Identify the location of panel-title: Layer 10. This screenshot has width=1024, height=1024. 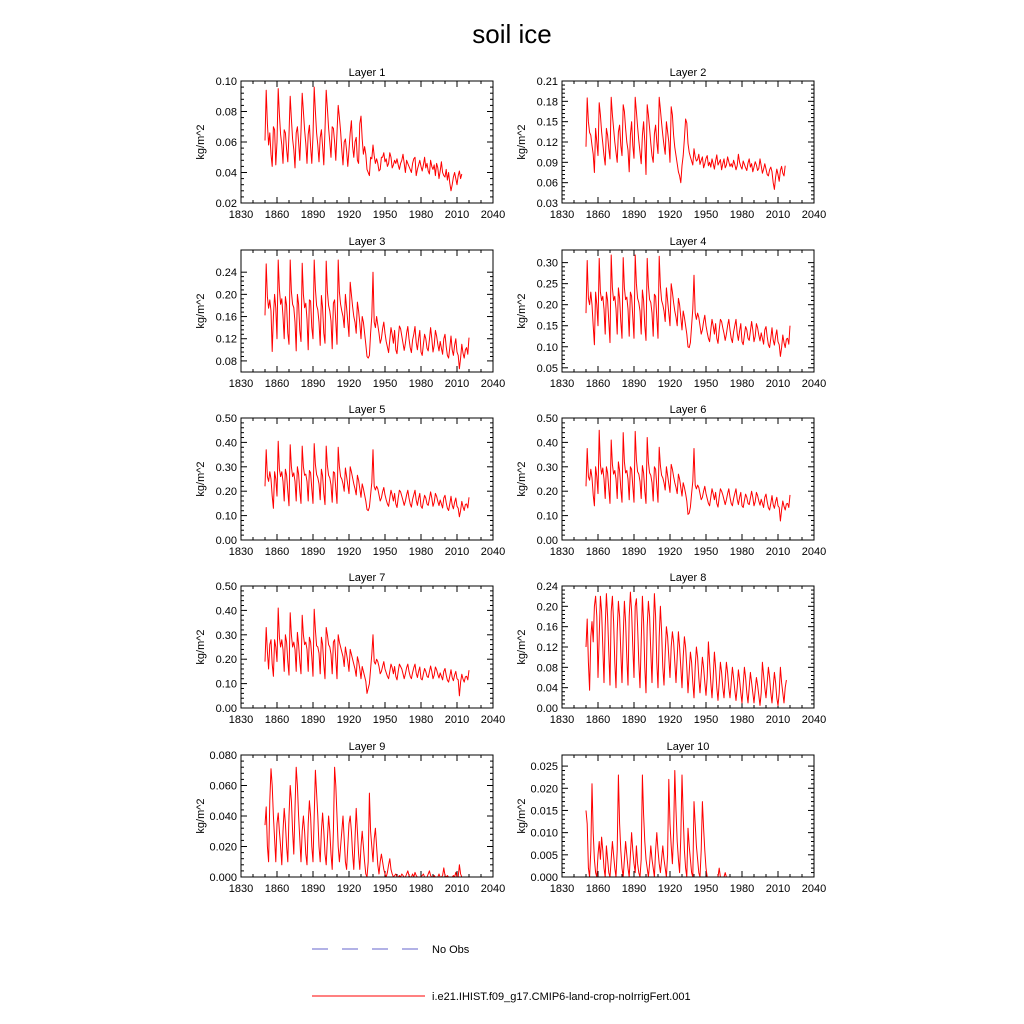
(688, 747).